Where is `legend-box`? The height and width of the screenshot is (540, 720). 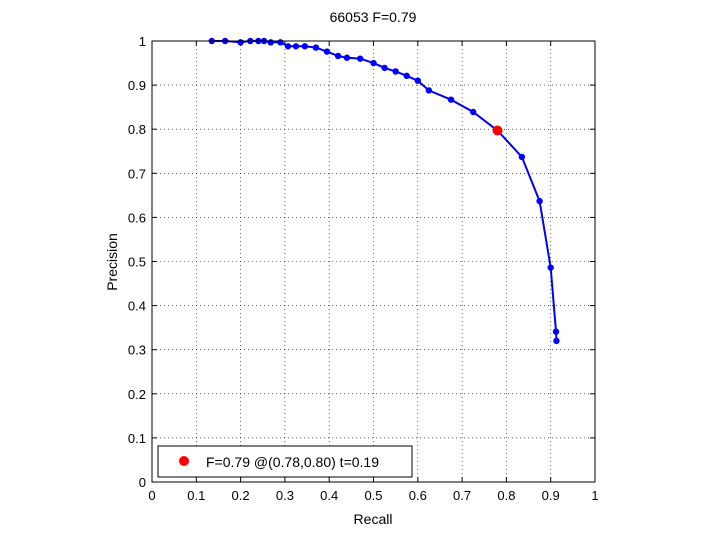
legend-box is located at coordinates (285, 461).